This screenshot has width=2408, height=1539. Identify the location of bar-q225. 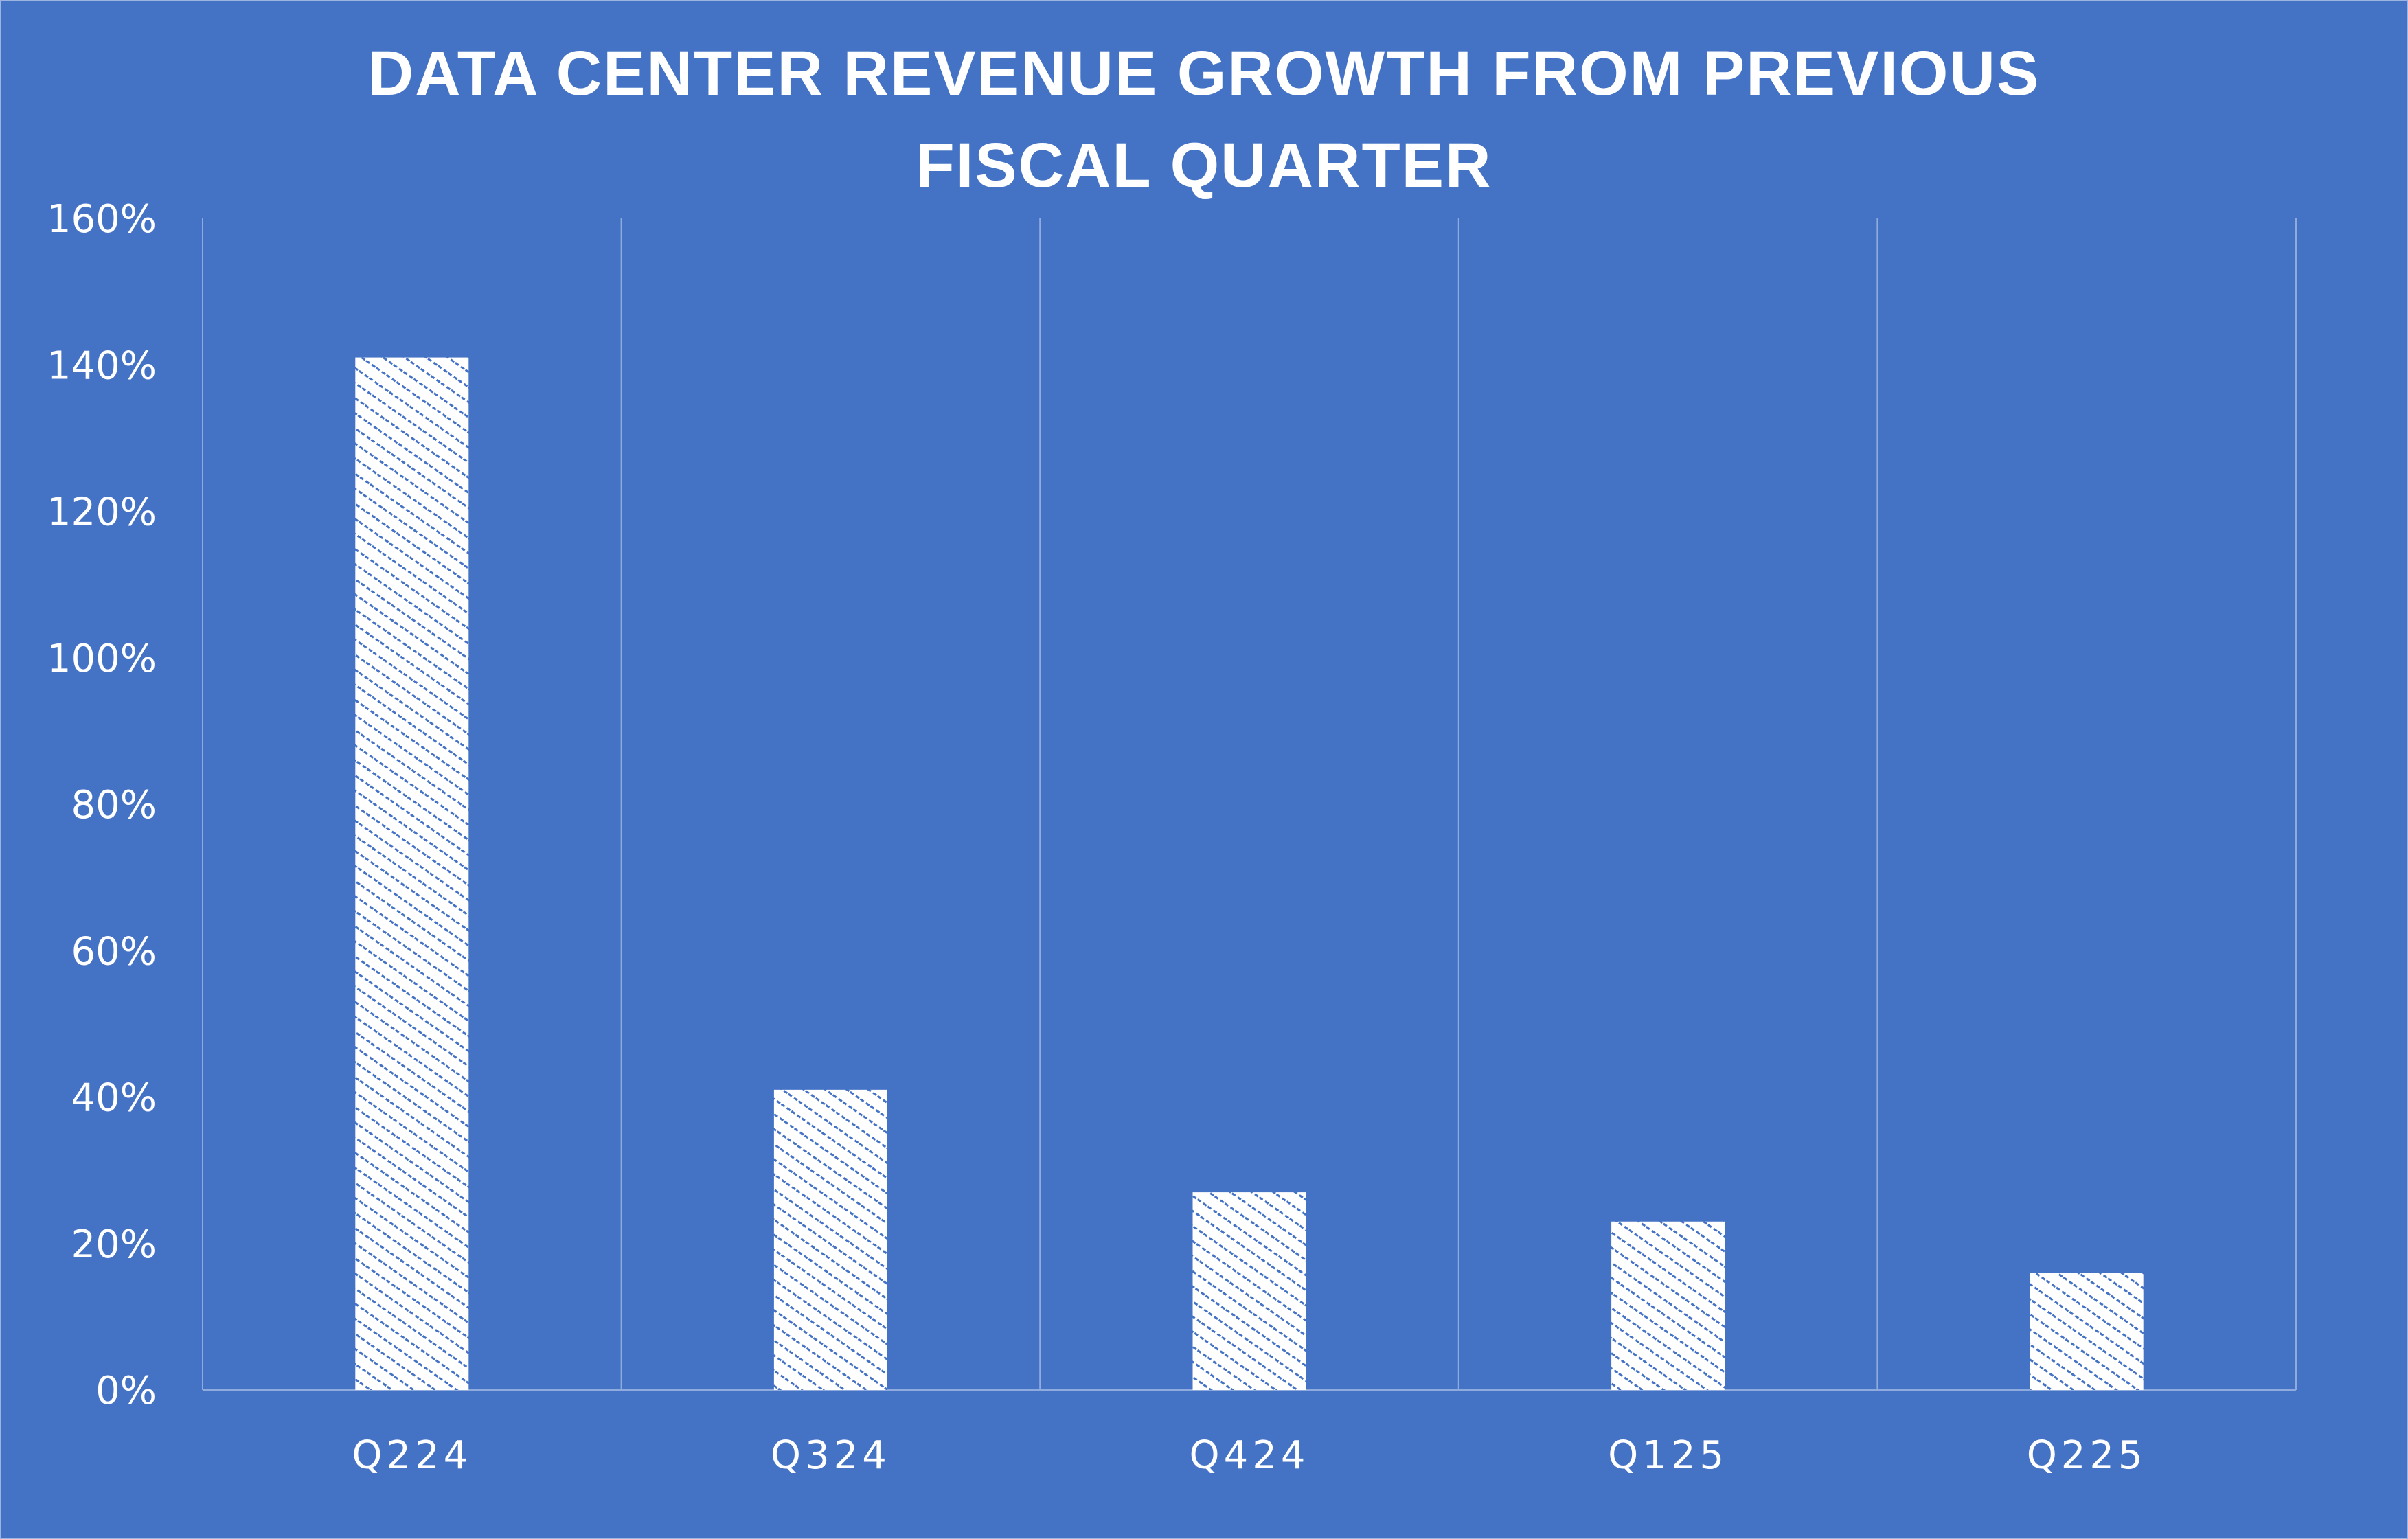
(2087, 1331).